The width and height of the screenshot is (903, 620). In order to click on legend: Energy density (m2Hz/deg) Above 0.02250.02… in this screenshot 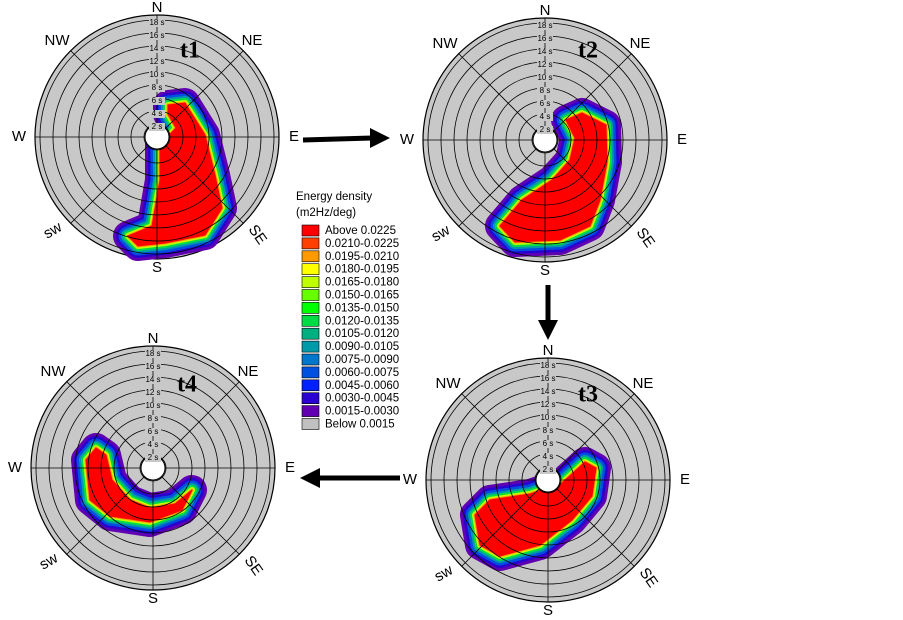, I will do `click(347, 311)`.